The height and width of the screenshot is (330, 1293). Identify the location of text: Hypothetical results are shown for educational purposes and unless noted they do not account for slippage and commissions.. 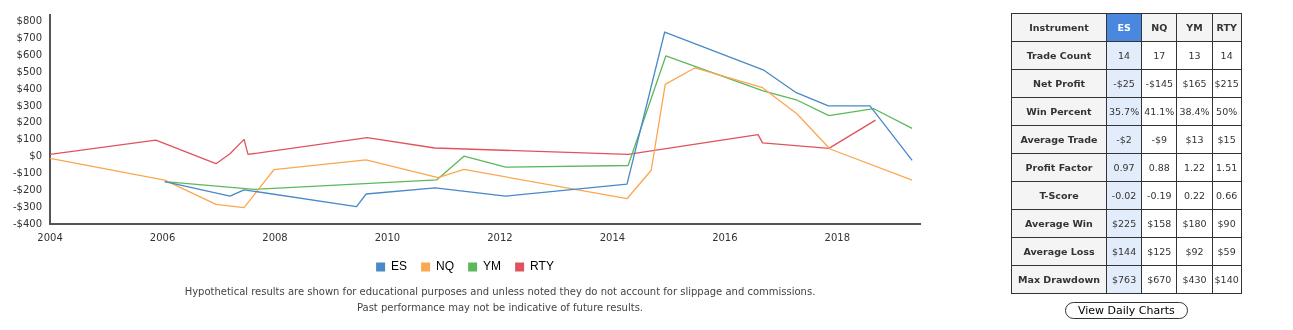
(500, 292).